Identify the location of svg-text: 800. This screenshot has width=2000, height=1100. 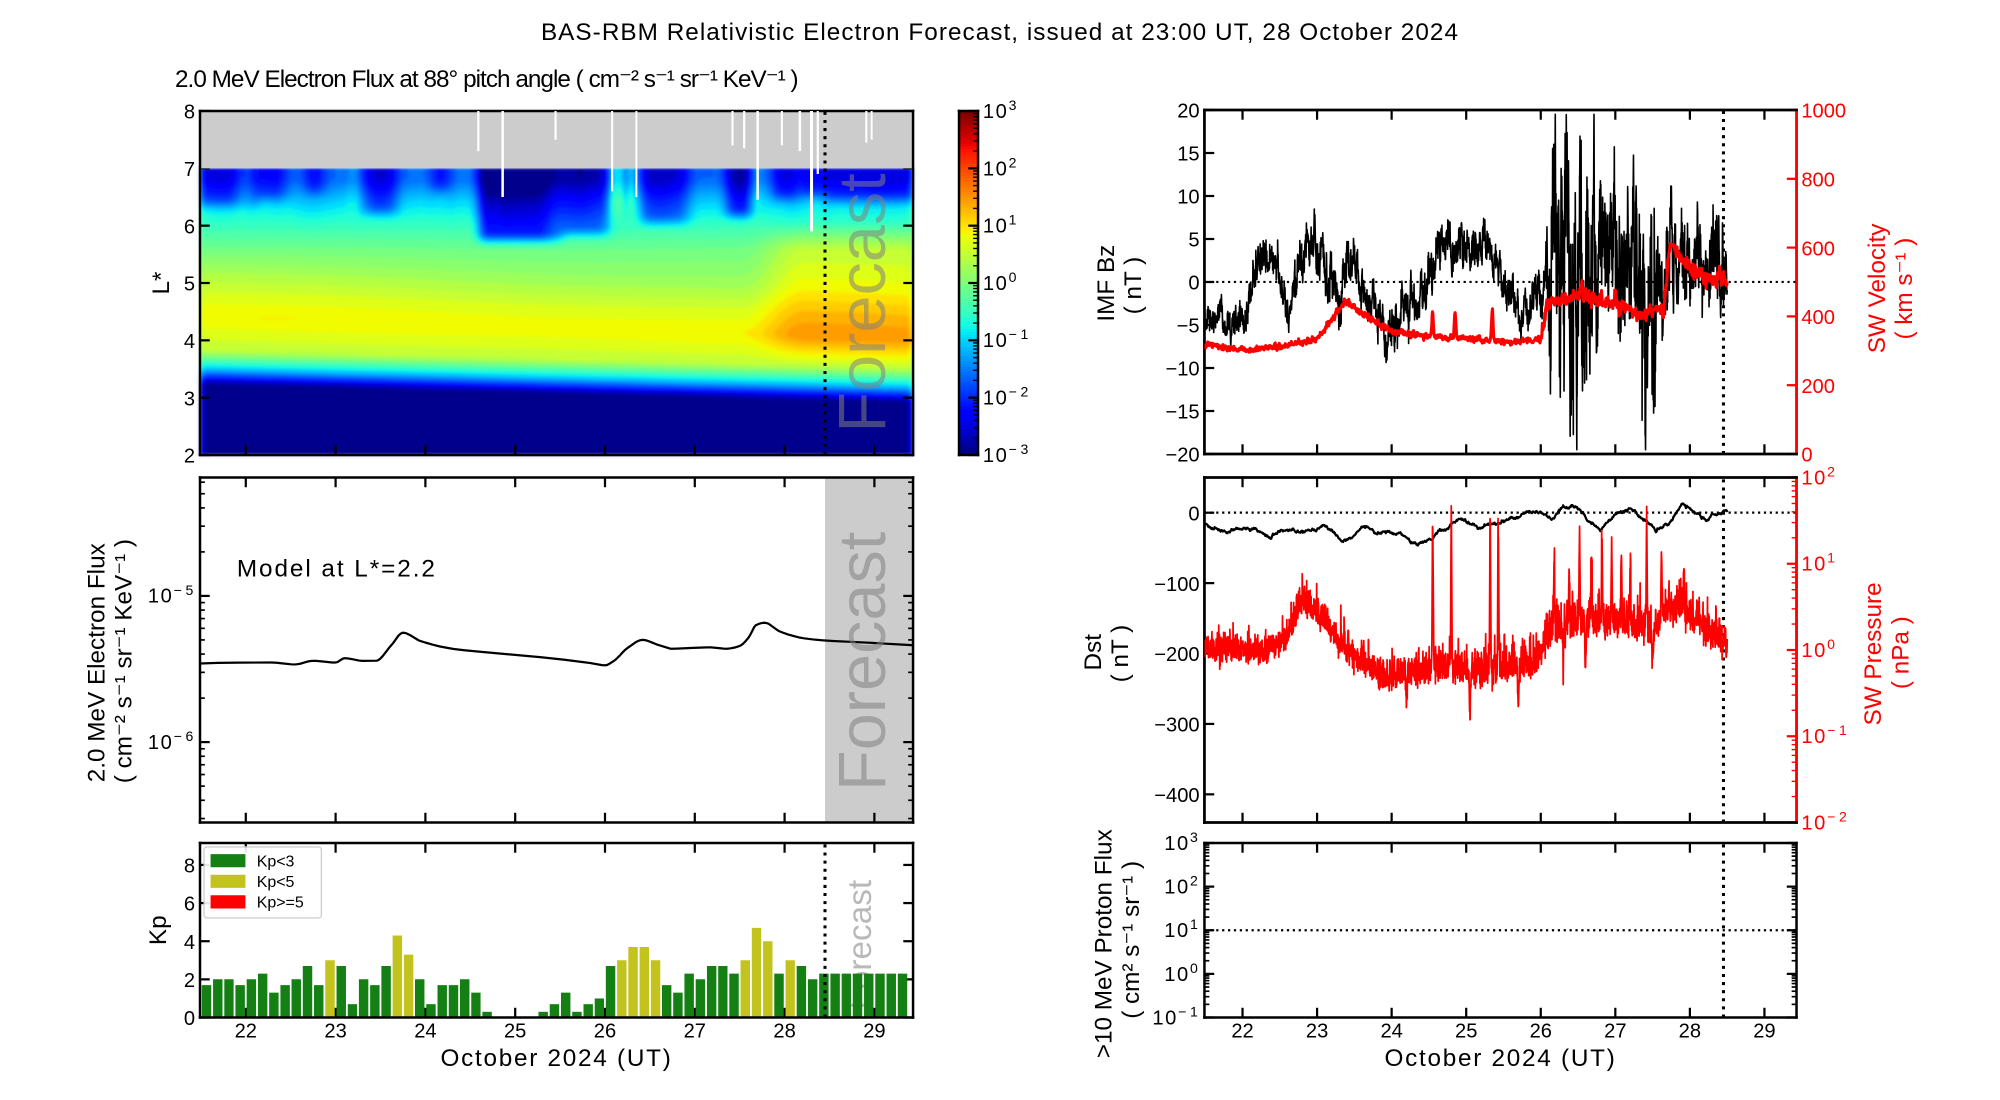
(1818, 180).